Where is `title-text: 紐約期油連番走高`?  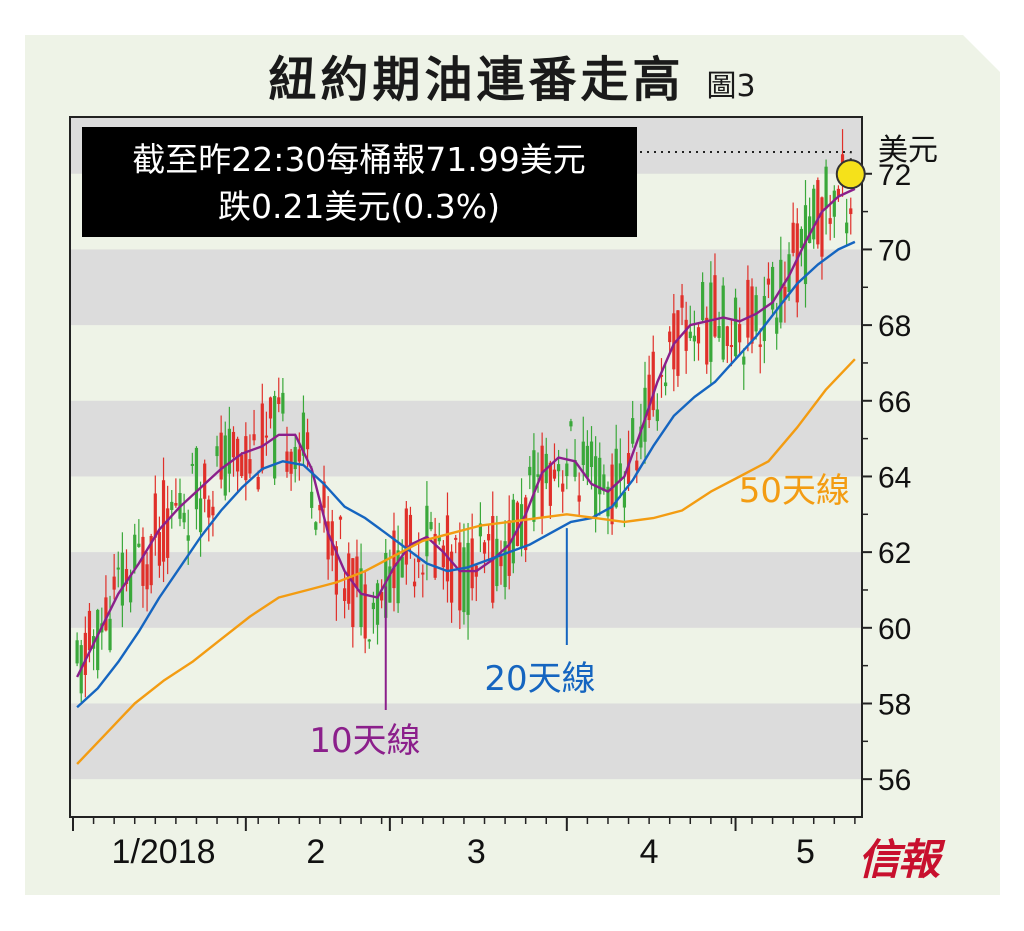 title-text: 紐約期油連番走高 is located at coordinates (476, 80).